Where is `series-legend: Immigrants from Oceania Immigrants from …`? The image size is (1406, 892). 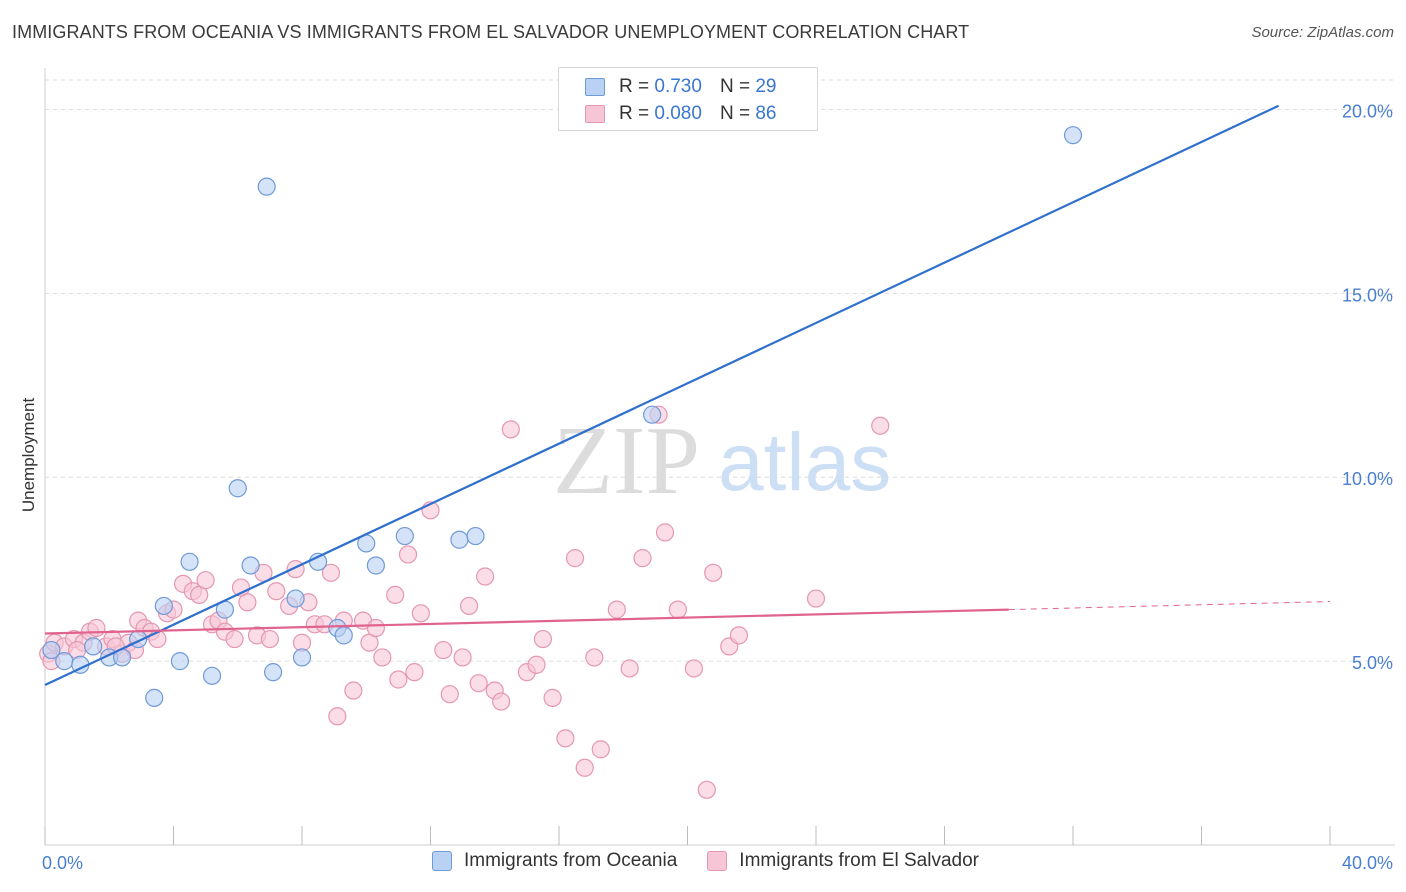 series-legend: Immigrants from Oceania Immigrants from … is located at coordinates (720, 861).